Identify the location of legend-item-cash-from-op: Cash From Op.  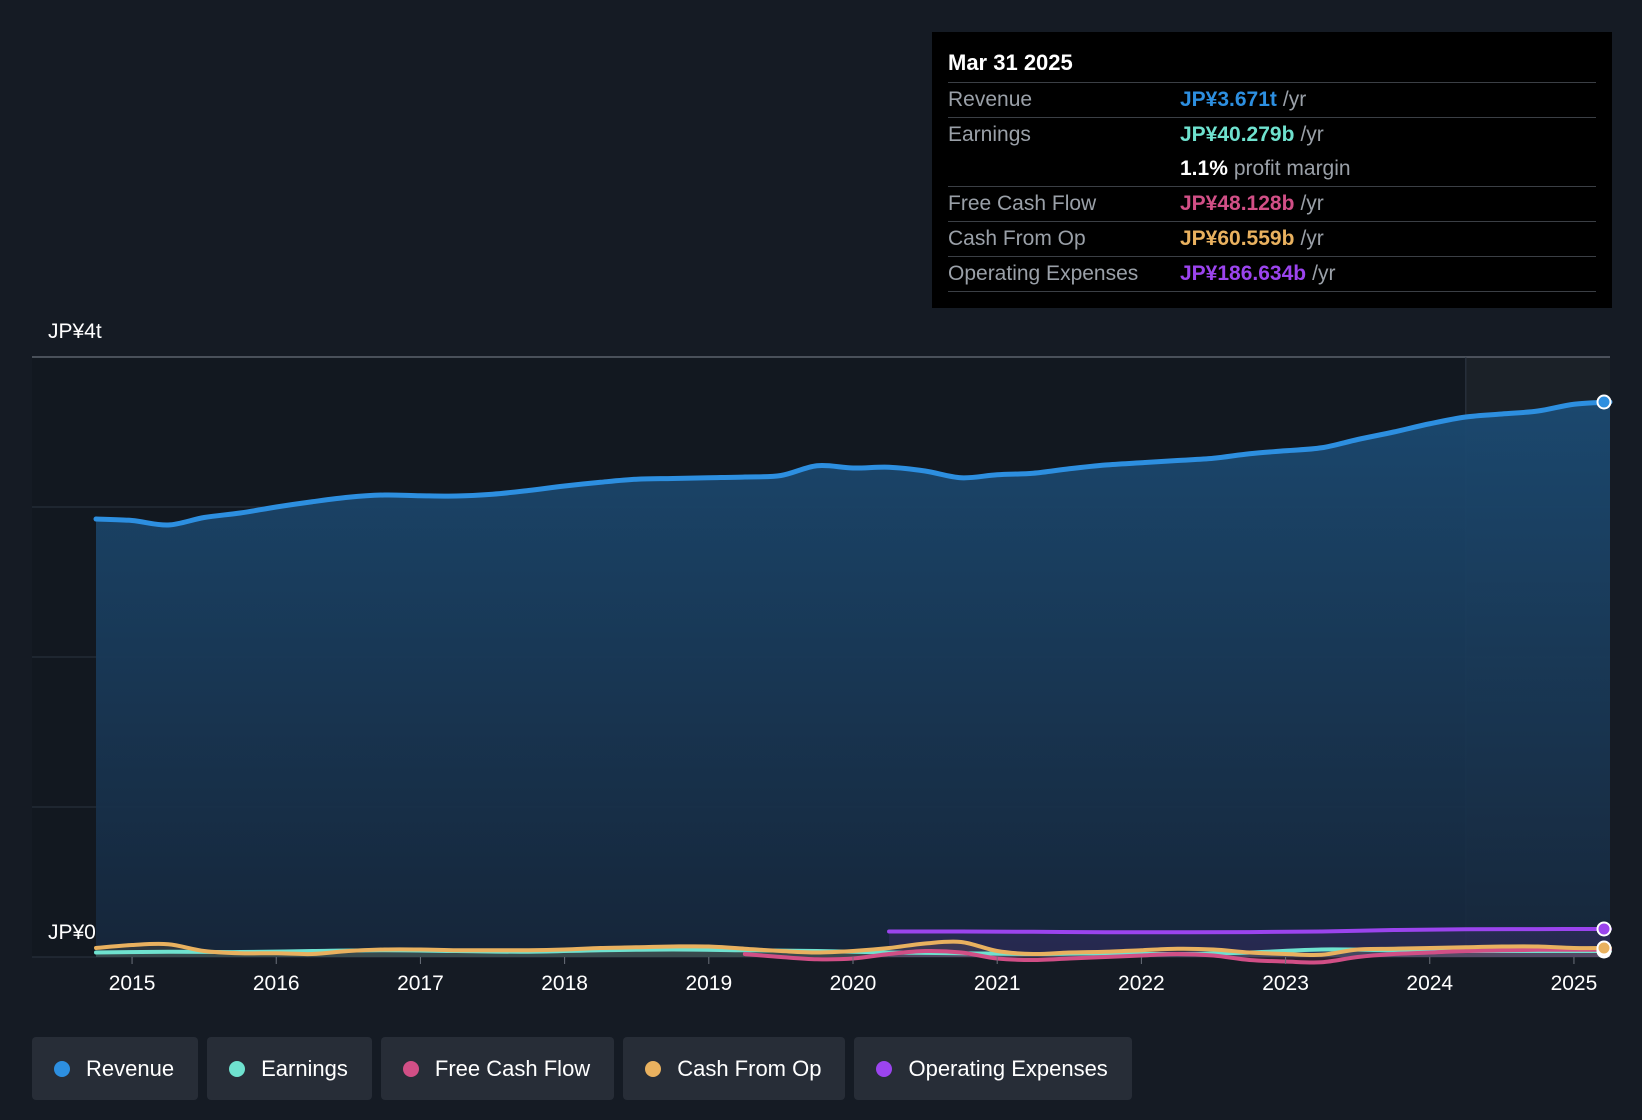
(734, 1068).